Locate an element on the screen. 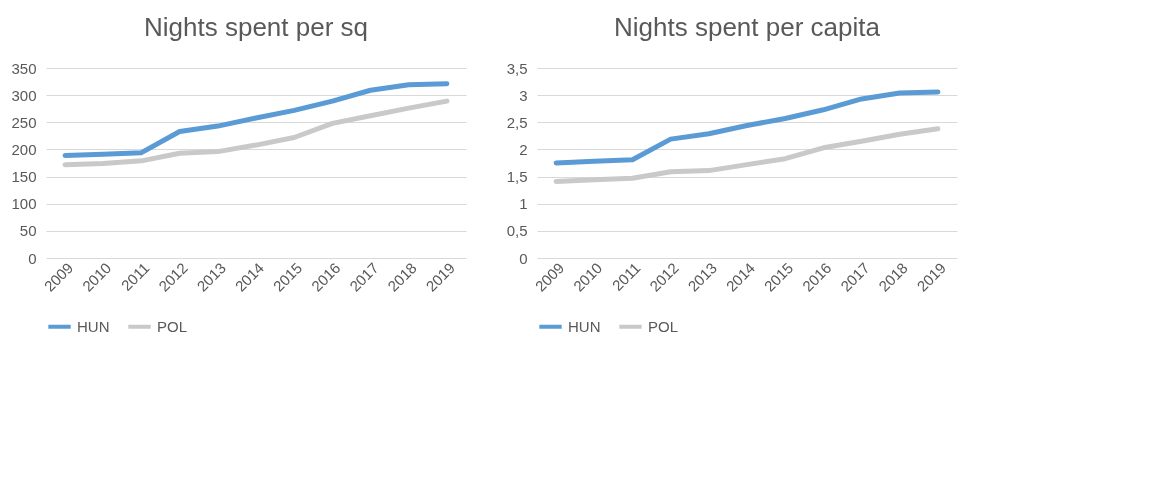  y-tick-label: 2,5 is located at coordinates (517, 122).